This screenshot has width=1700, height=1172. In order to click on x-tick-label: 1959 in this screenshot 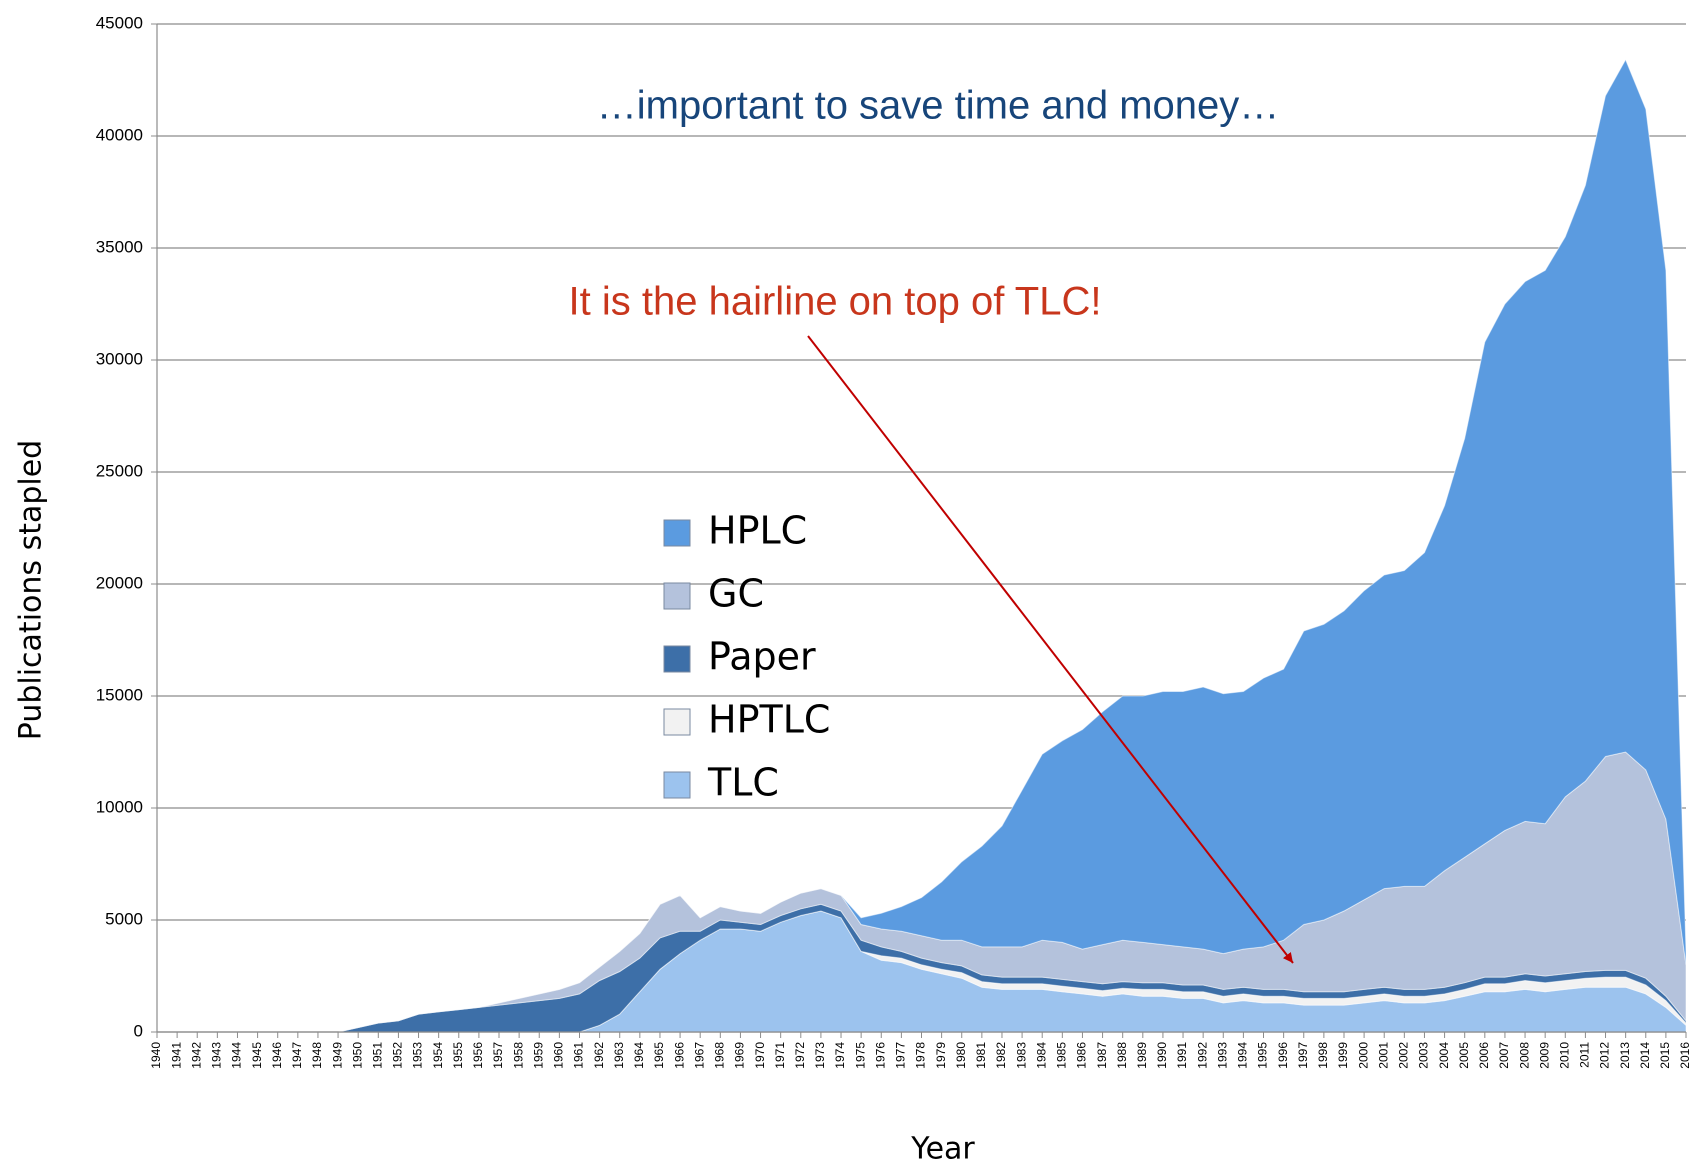, I will do `click(538, 1055)`.